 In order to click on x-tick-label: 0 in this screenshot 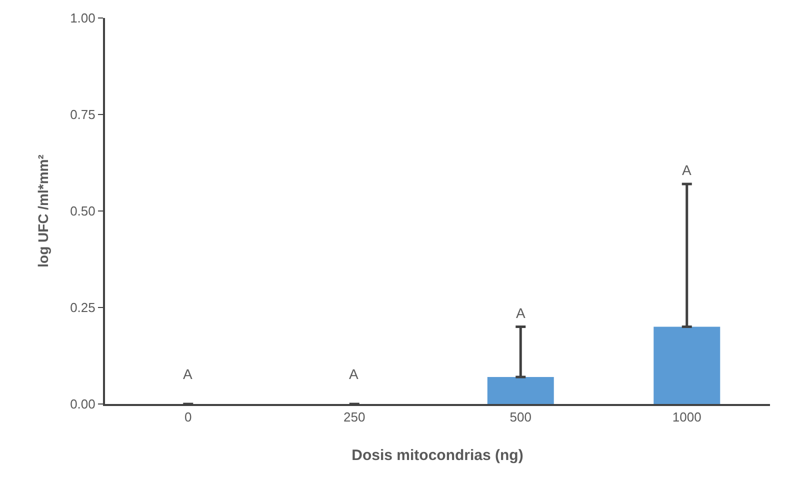, I will do `click(188, 417)`.